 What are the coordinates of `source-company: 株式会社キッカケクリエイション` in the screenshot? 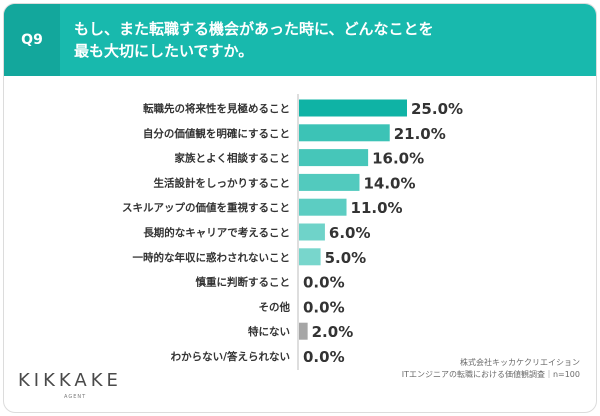 It's located at (520, 362).